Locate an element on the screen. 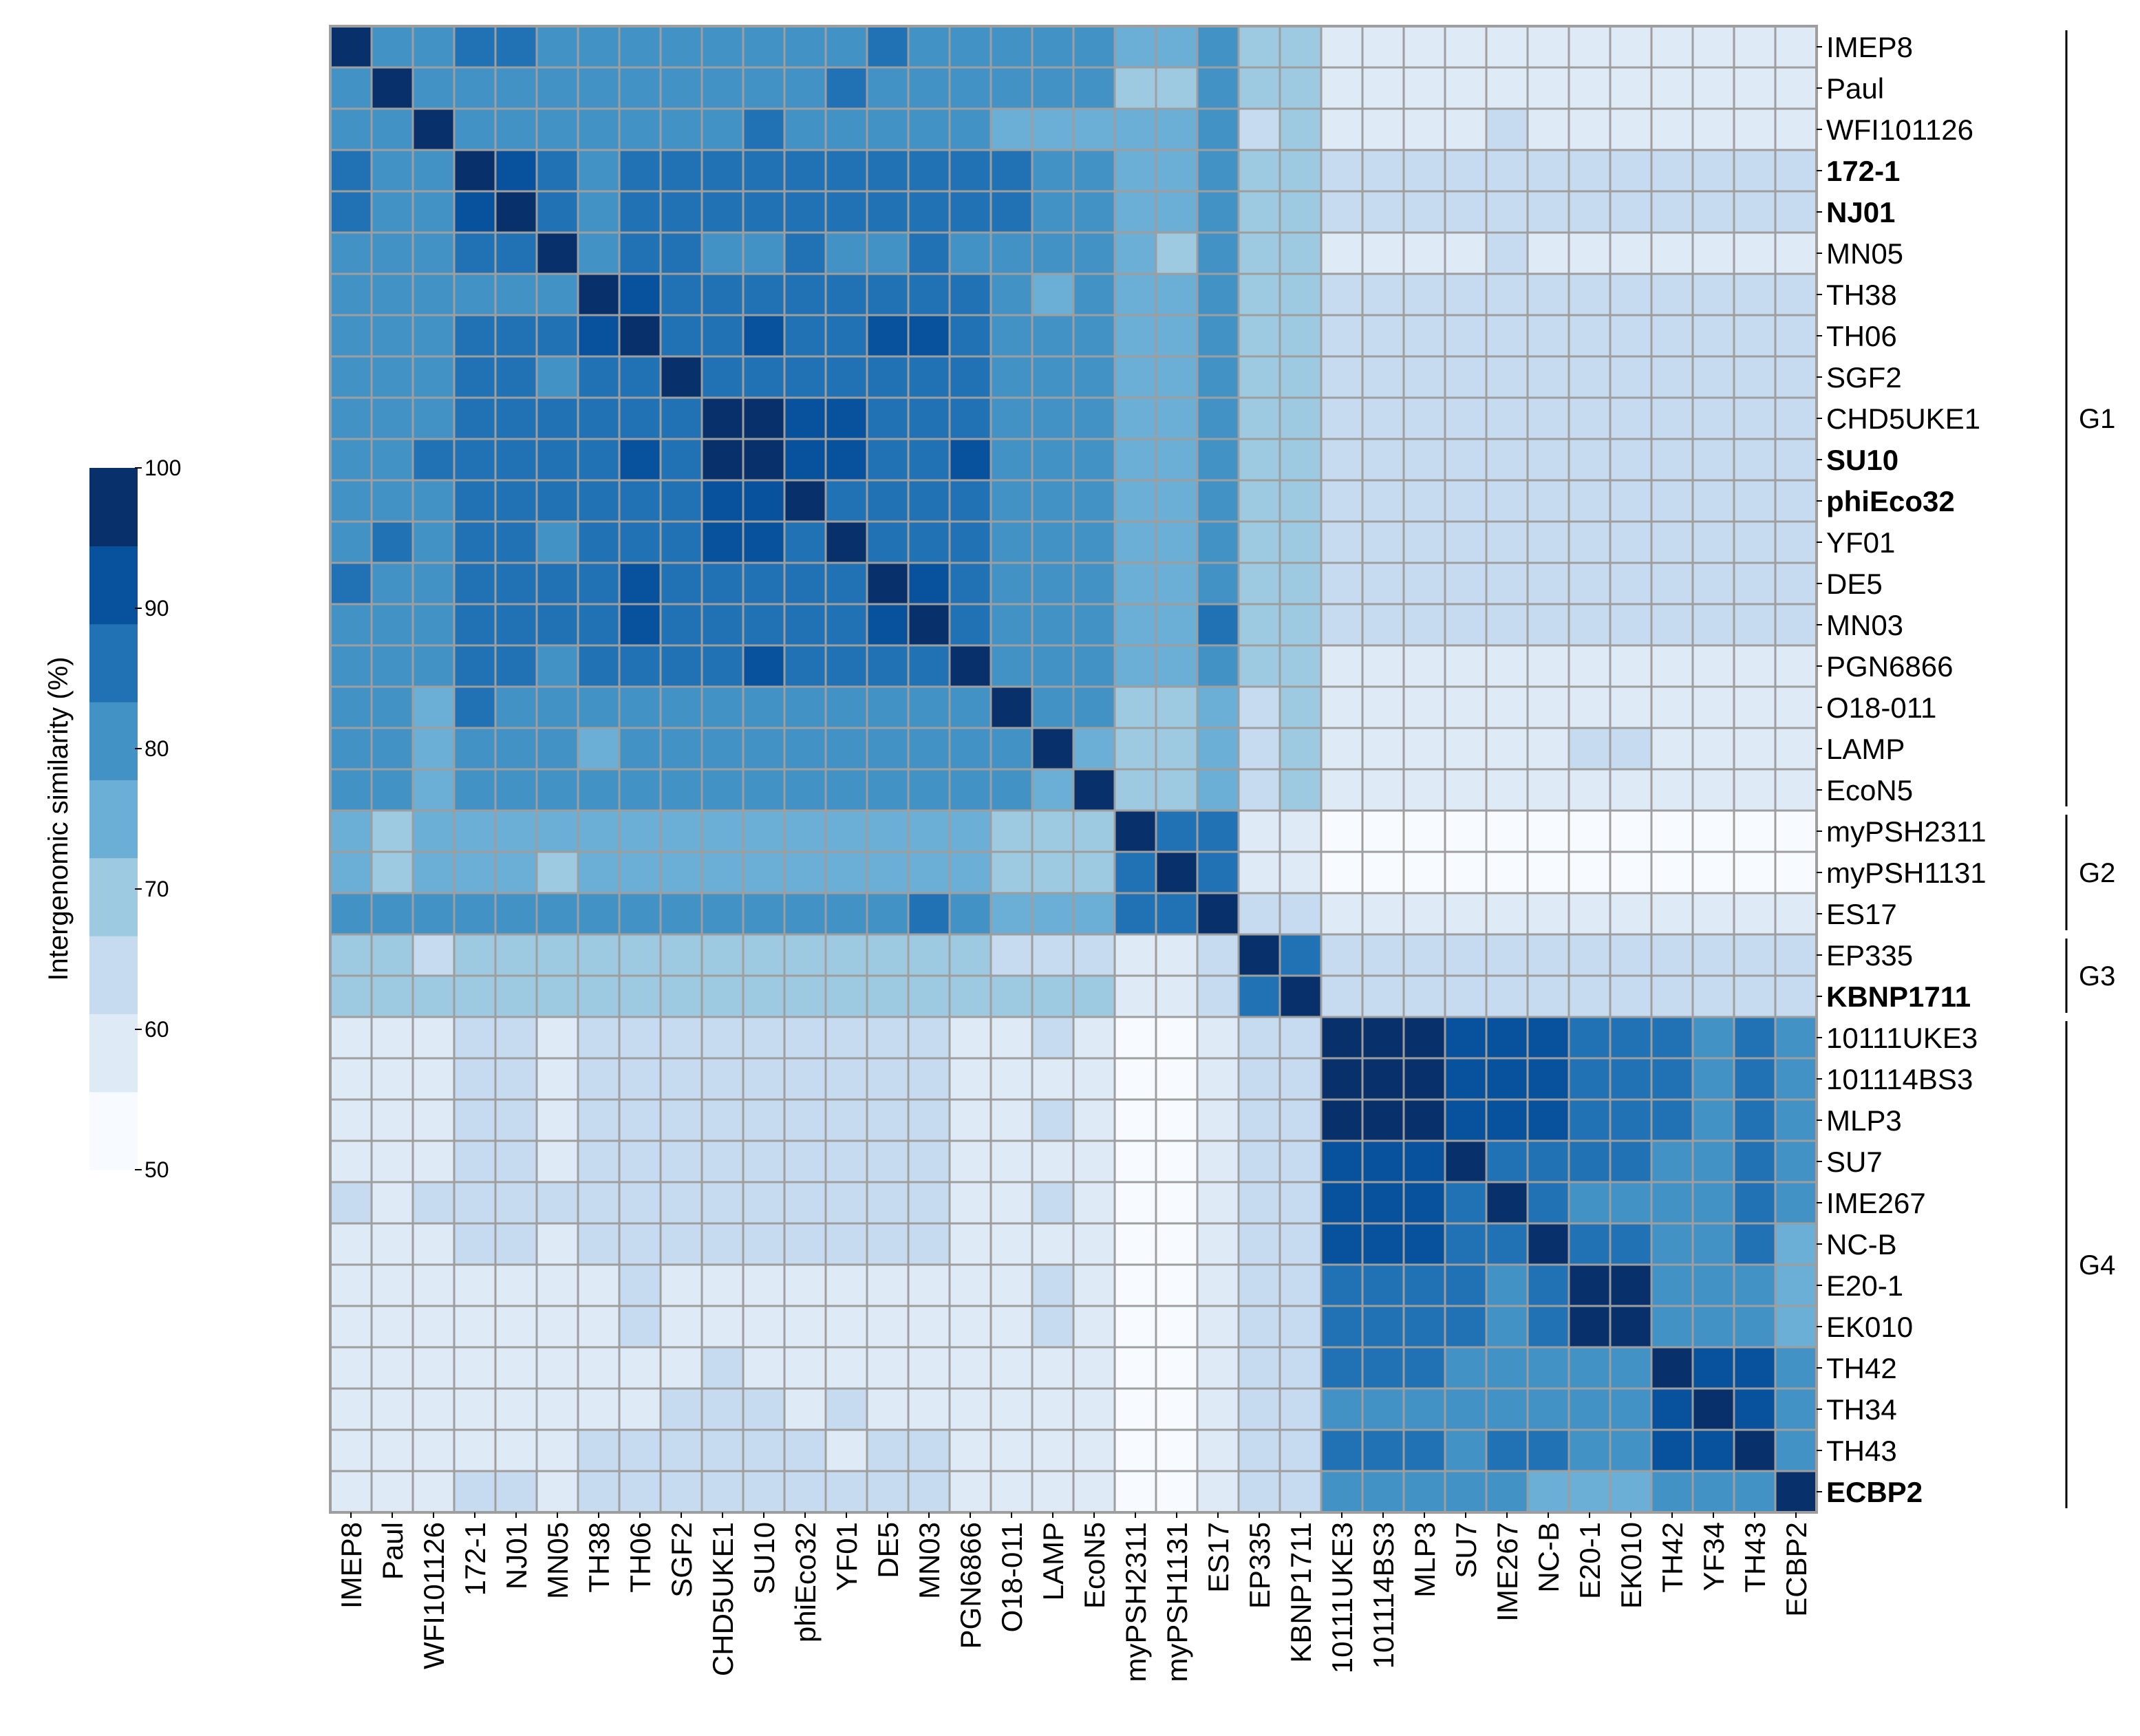  colorbar-title: Intergenomic similarity (%) is located at coordinates (58, 818).